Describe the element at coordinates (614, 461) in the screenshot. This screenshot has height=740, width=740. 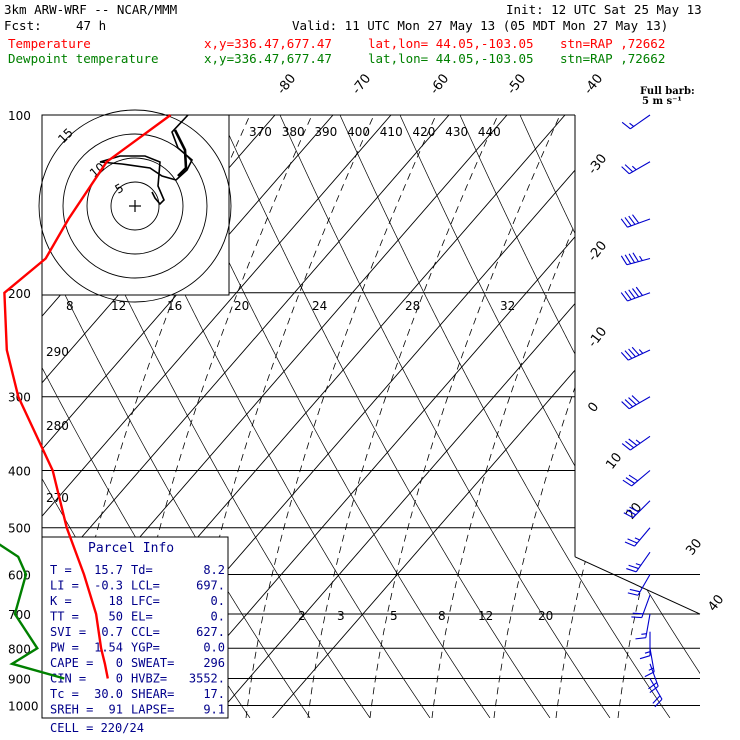
I see `isotherm-label: 10` at that location.